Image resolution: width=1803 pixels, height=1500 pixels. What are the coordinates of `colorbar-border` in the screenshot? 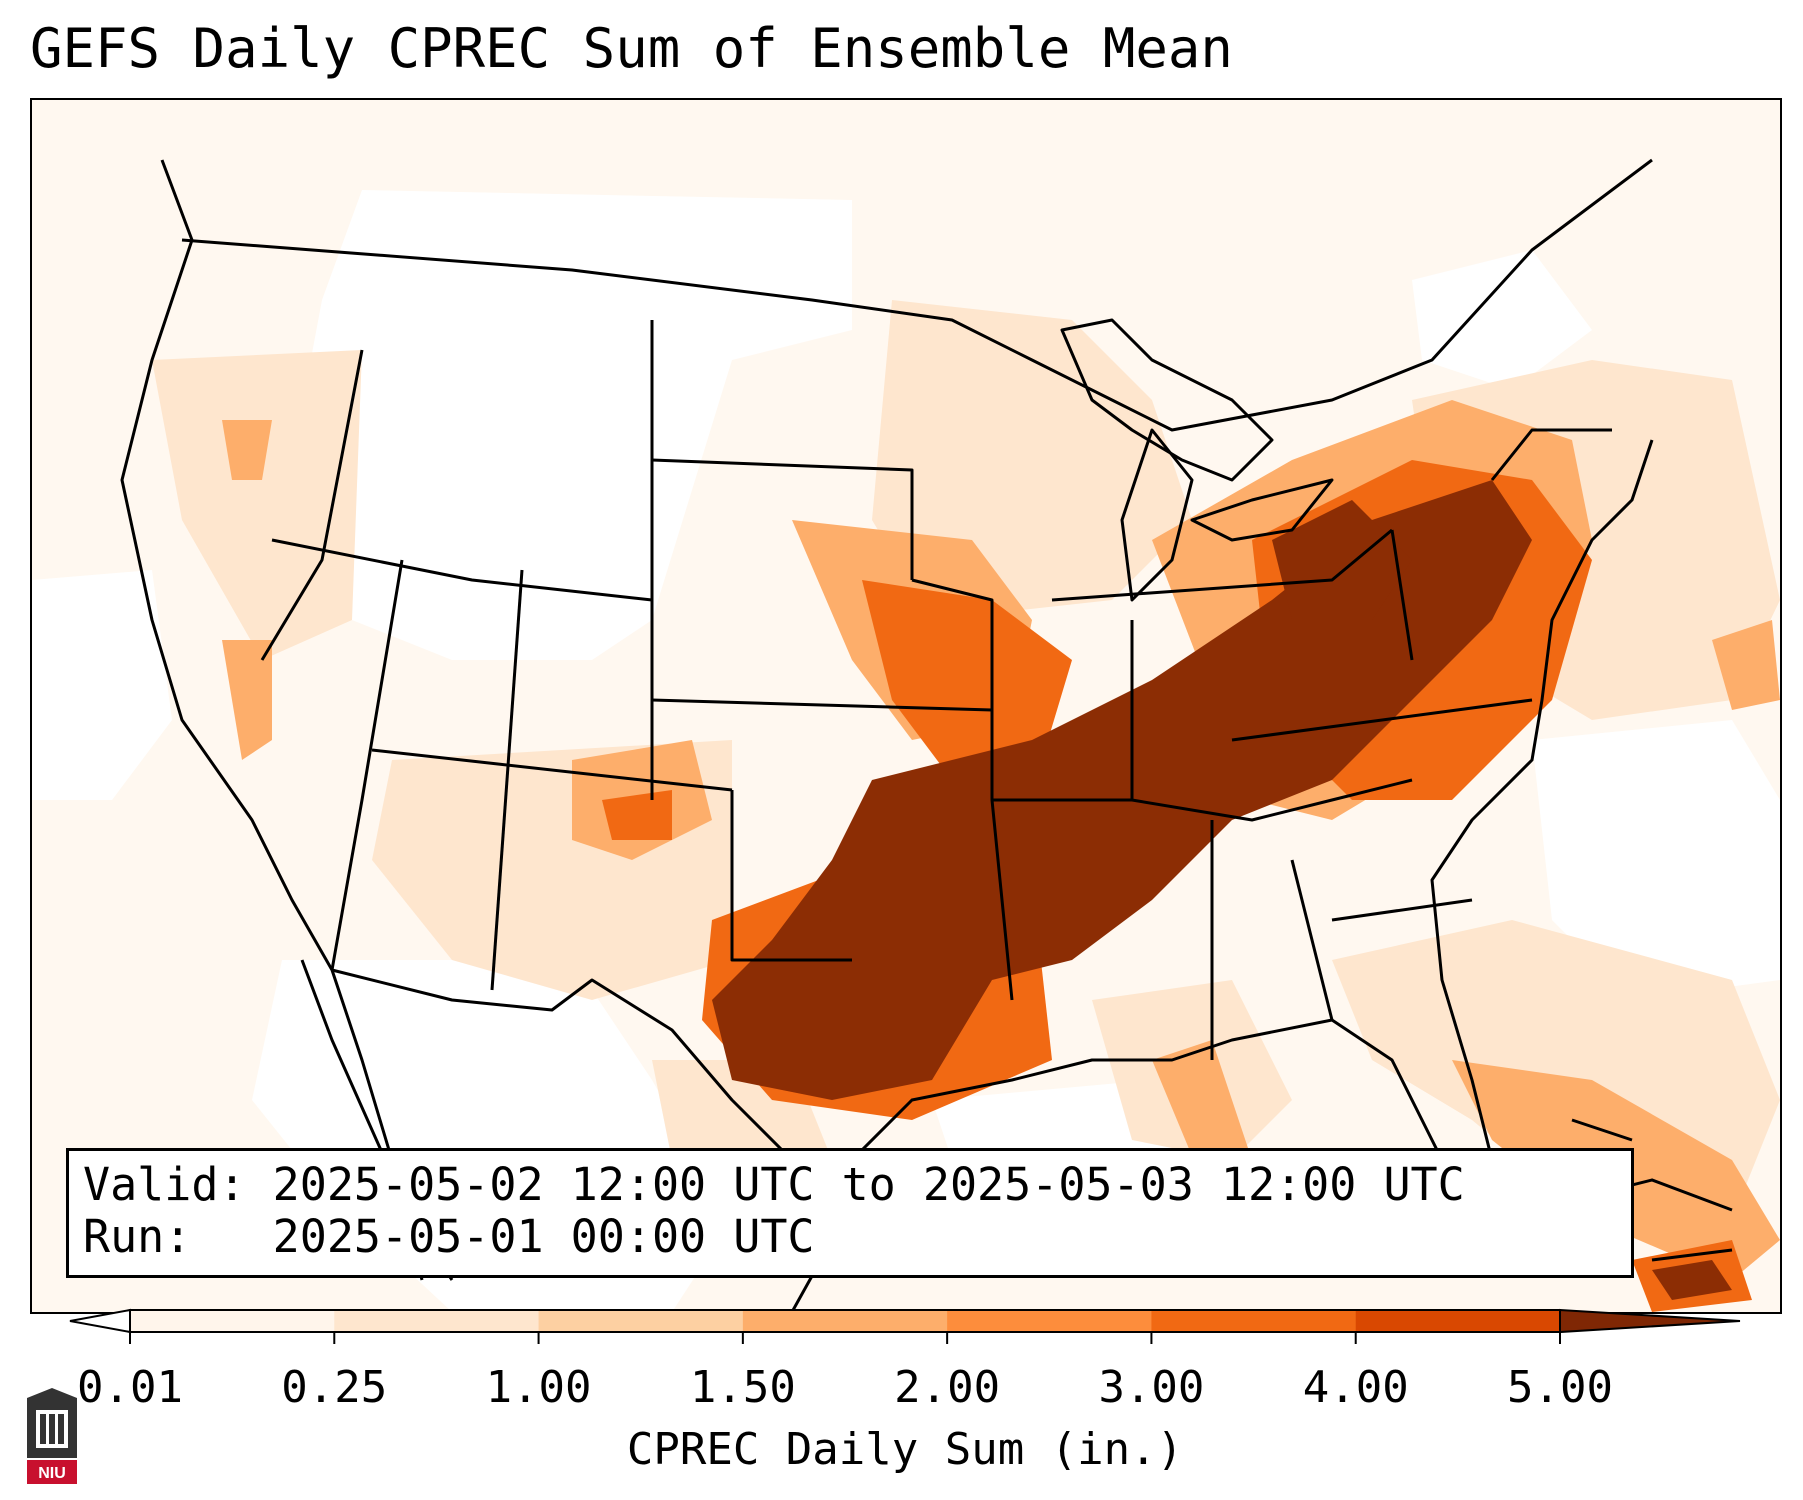 It's located at (845, 1321).